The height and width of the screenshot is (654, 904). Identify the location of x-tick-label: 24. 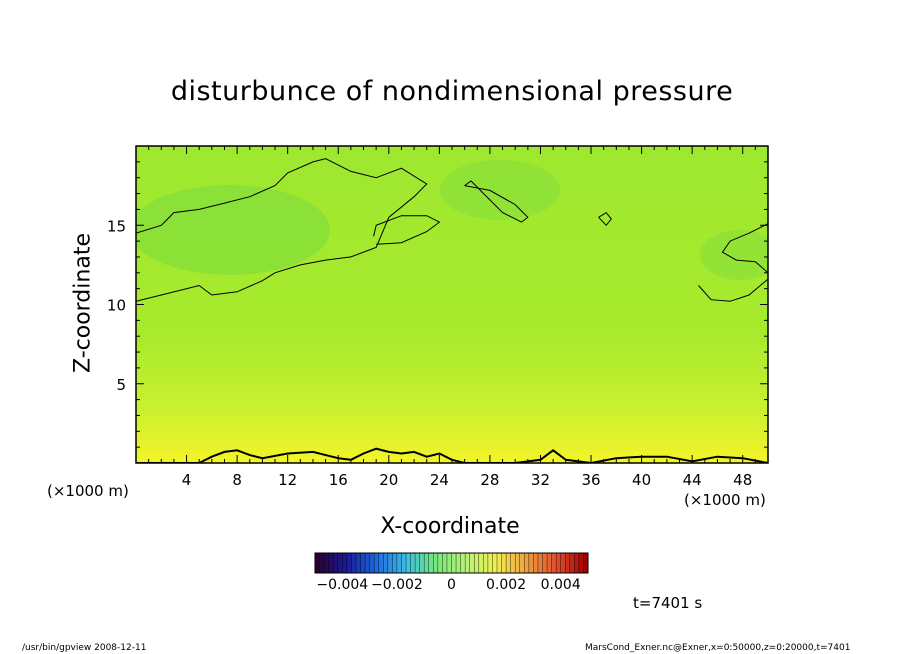
(439, 480).